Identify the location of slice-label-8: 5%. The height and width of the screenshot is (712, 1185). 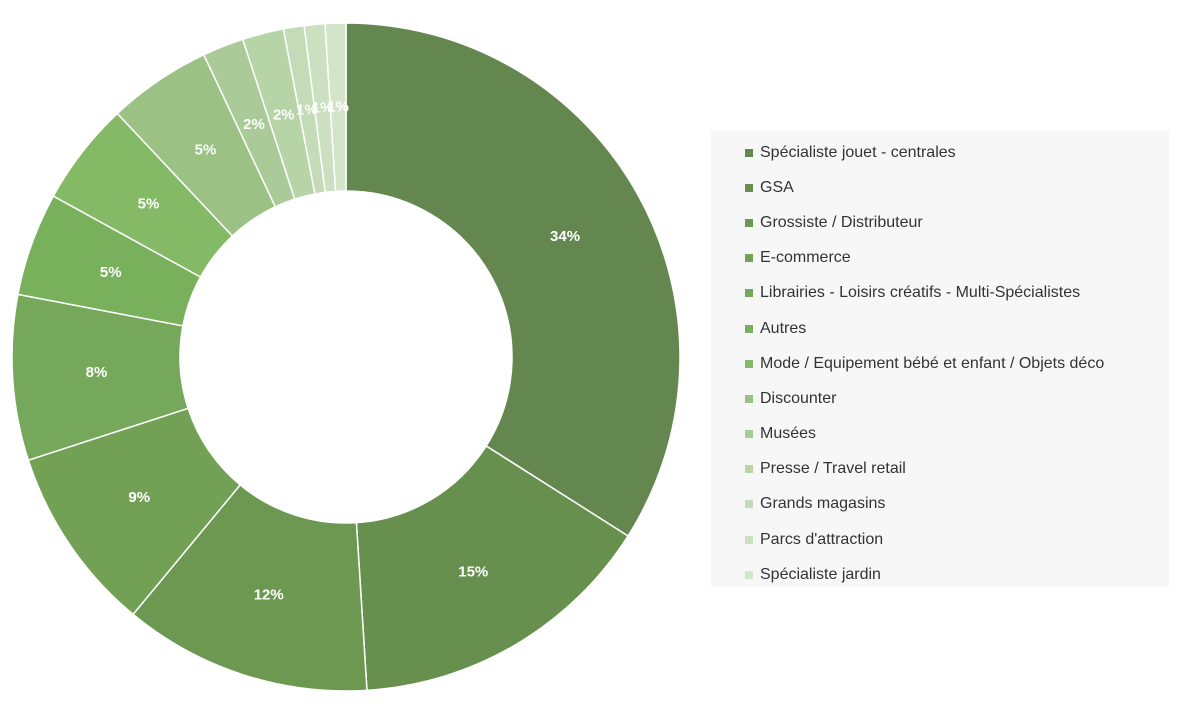
(206, 150).